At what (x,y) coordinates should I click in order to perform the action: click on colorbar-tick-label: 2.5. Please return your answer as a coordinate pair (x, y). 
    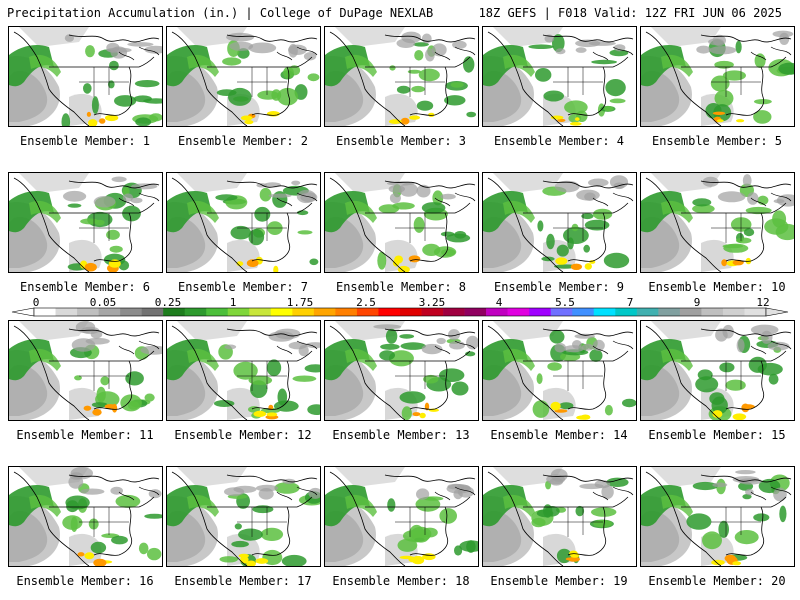
    Looking at the image, I should click on (366, 302).